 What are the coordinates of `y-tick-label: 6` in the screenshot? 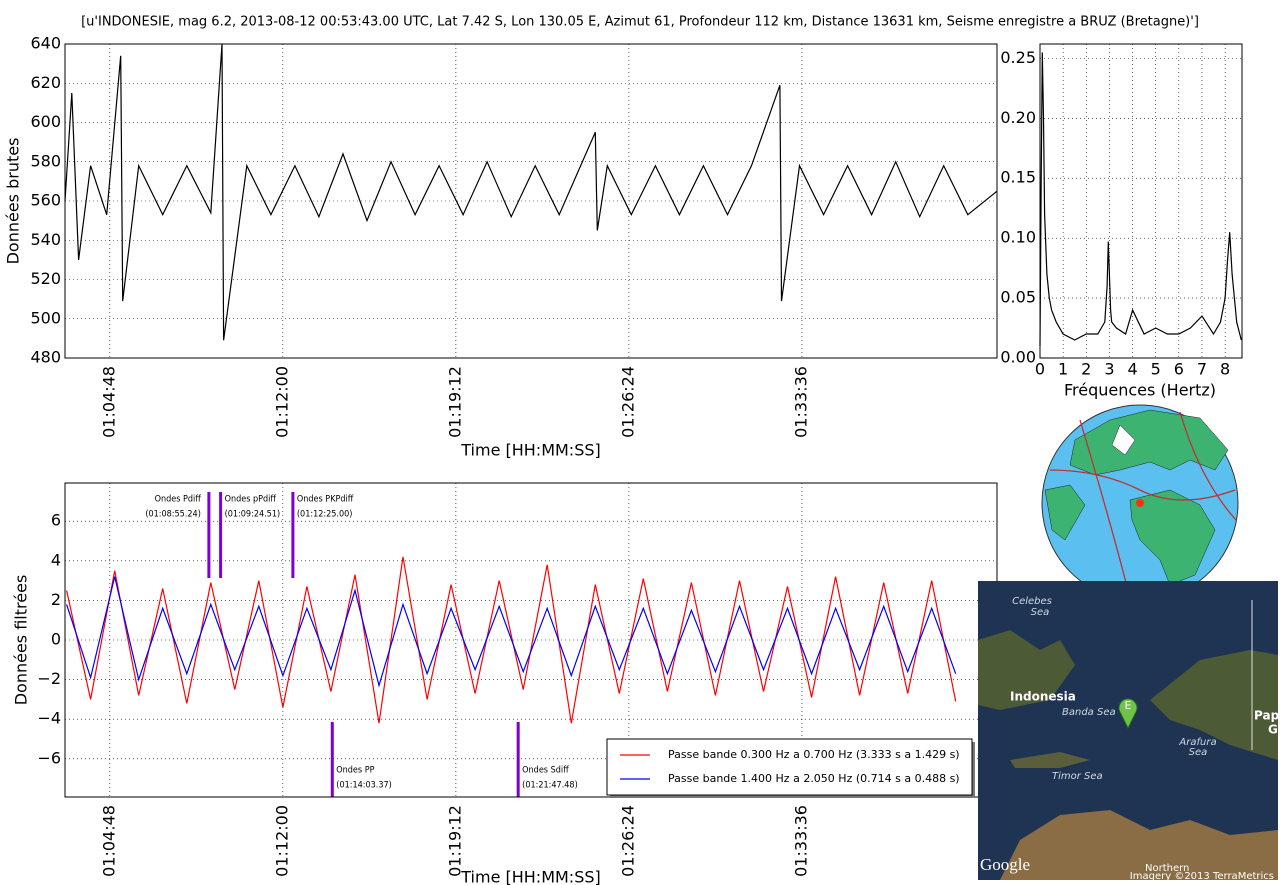 It's located at (56, 520).